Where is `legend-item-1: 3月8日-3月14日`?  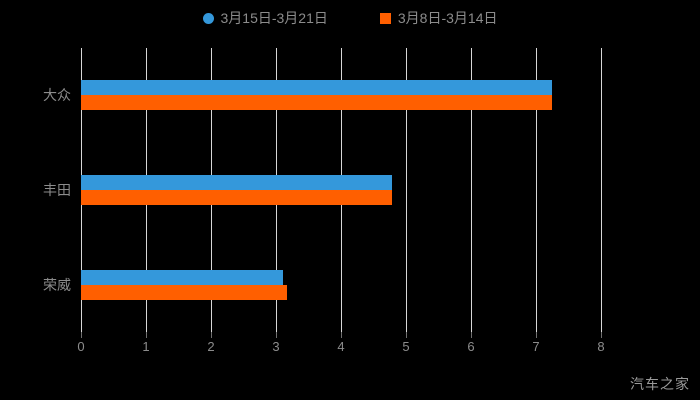 legend-item-1: 3月8日-3月14日 is located at coordinates (438, 18).